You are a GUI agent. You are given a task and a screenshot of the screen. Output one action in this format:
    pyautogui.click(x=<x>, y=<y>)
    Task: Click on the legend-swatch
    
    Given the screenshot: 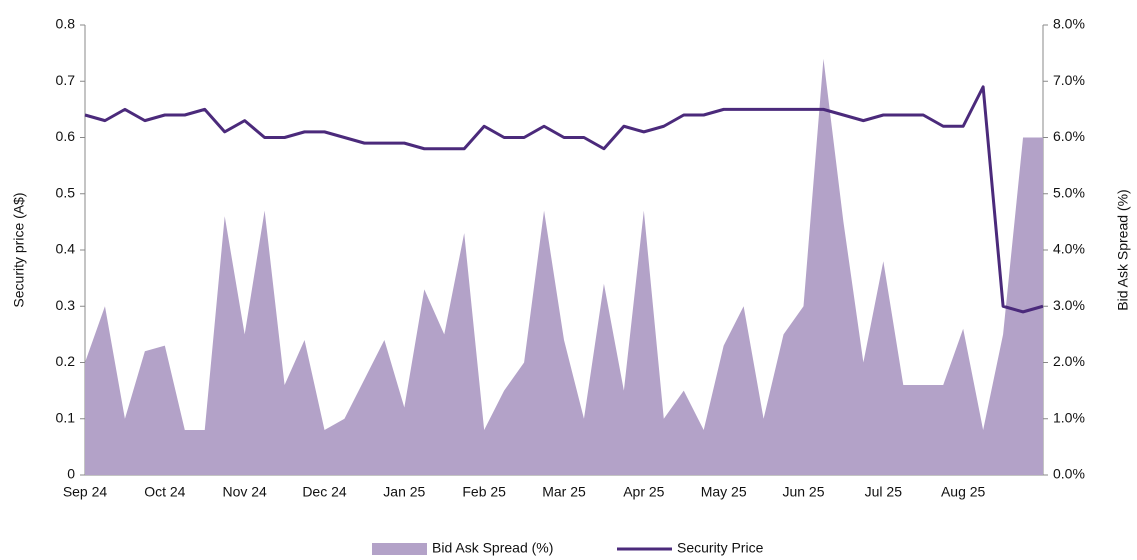 What is the action you would take?
    pyautogui.click(x=399, y=549)
    